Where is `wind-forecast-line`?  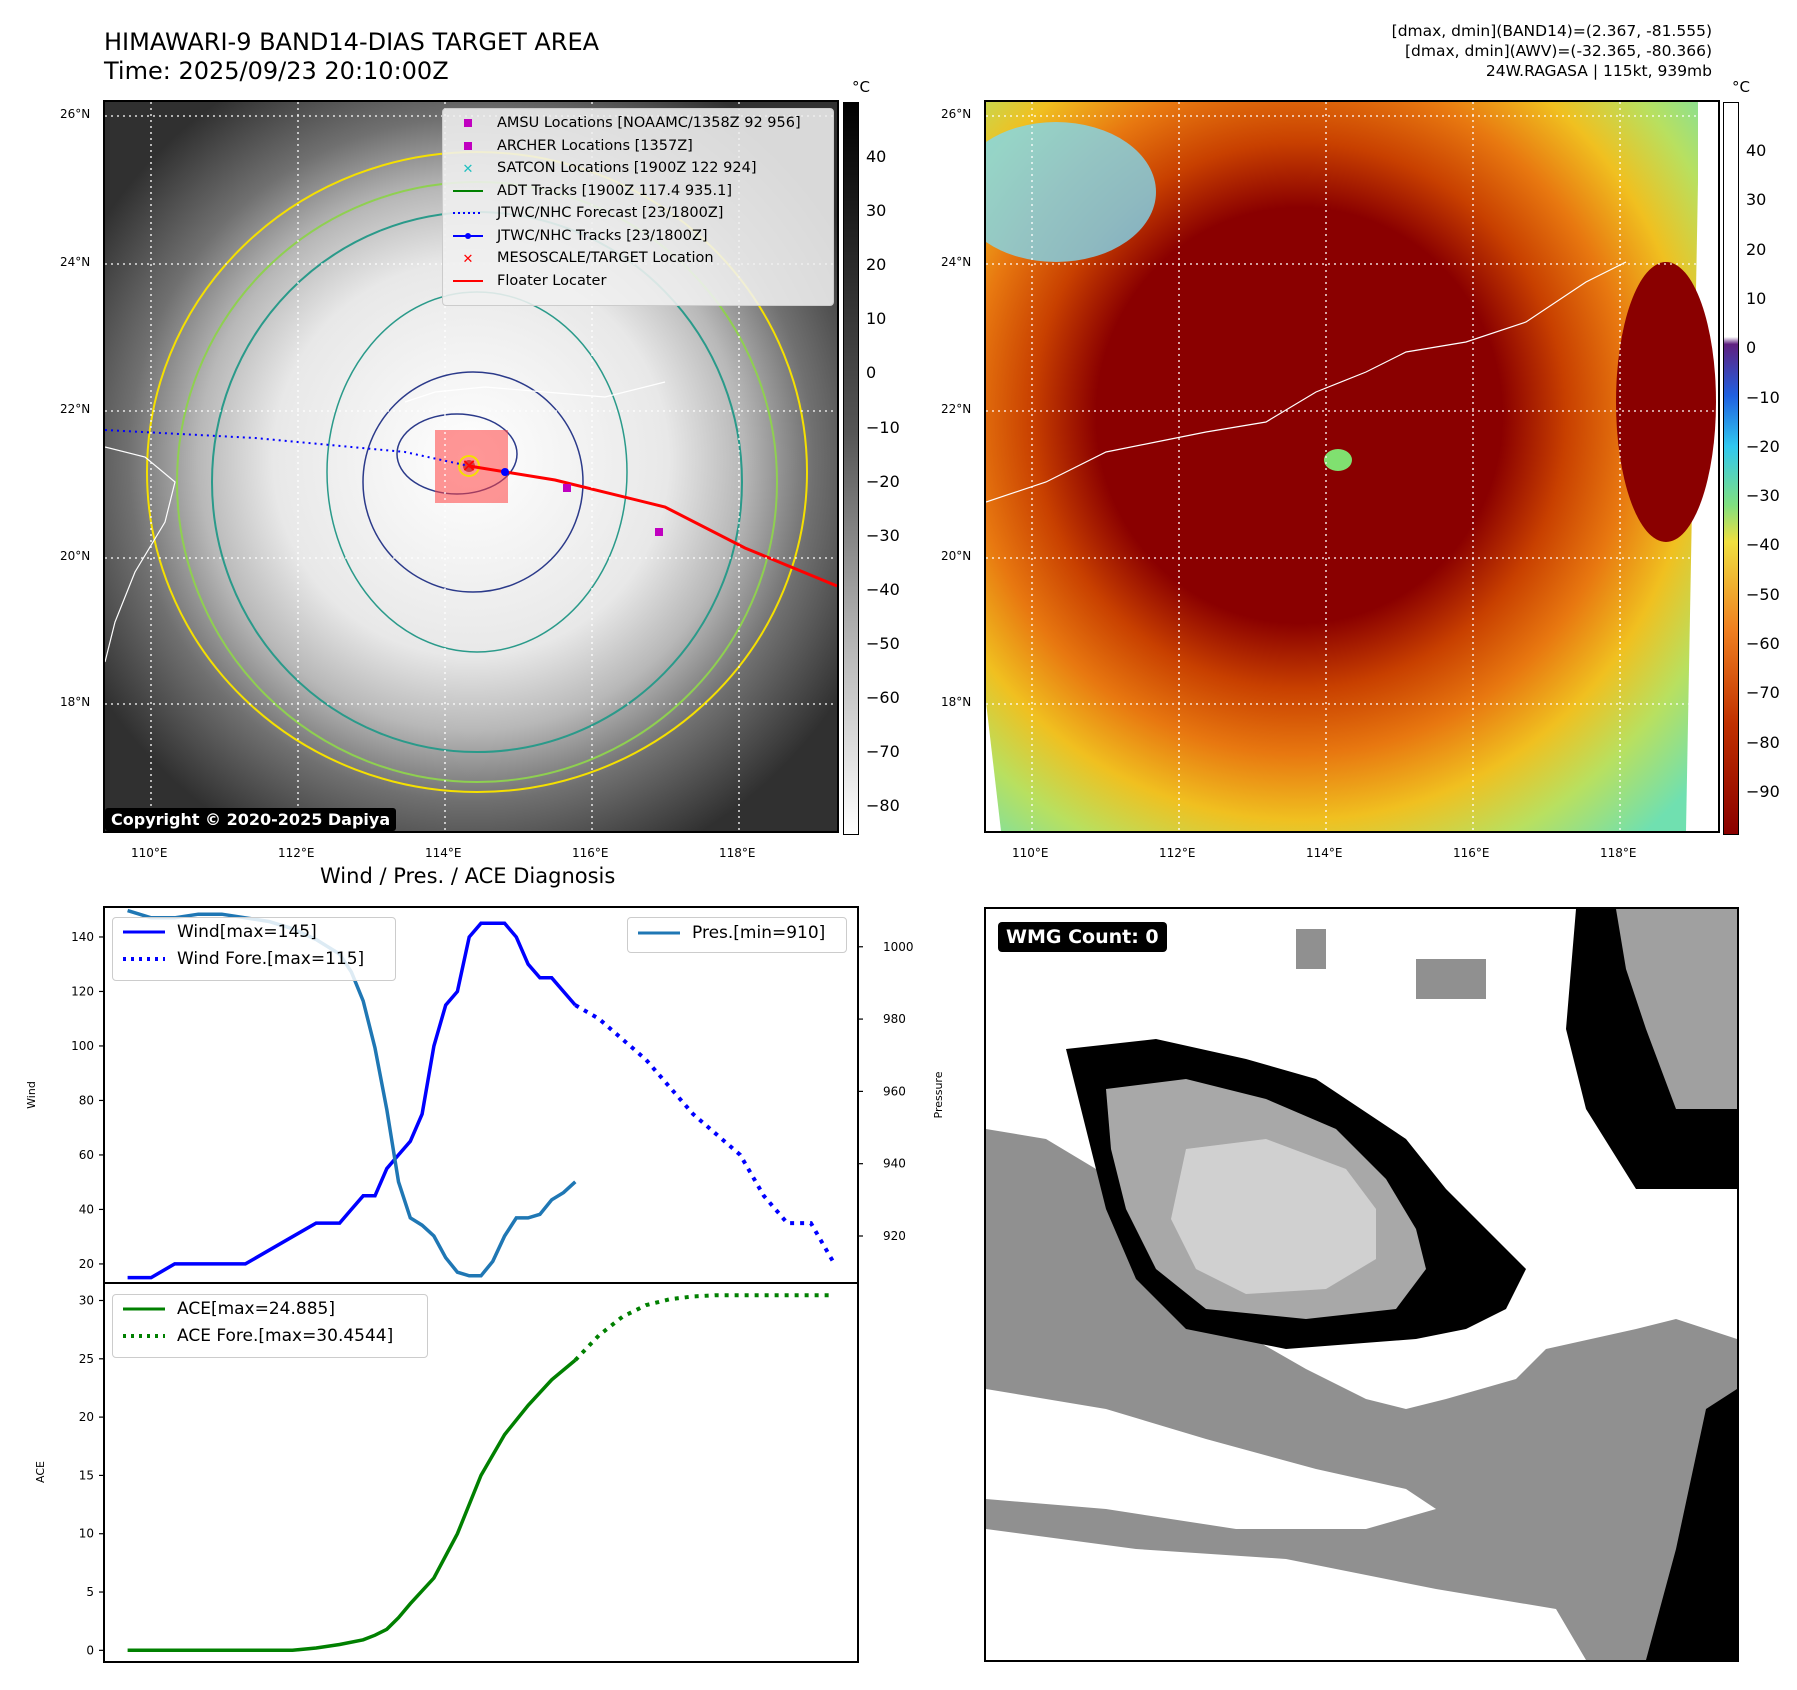 wind-forecast-line is located at coordinates (705, 1134).